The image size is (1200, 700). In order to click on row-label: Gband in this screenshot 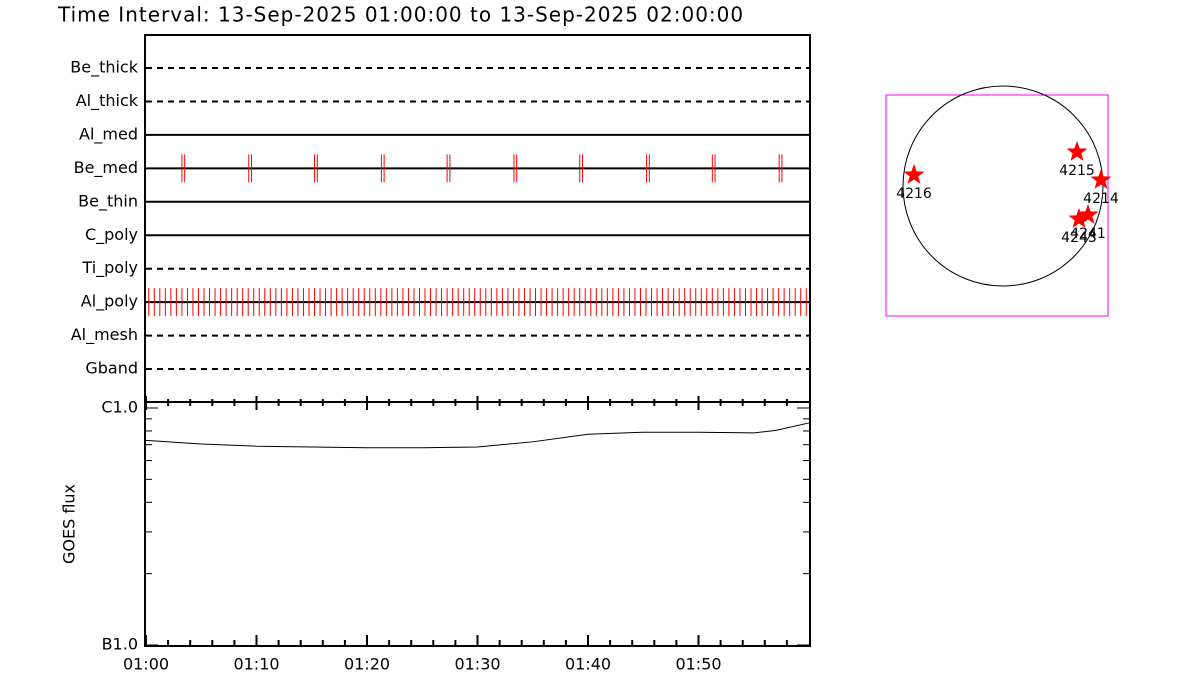, I will do `click(111, 368)`.